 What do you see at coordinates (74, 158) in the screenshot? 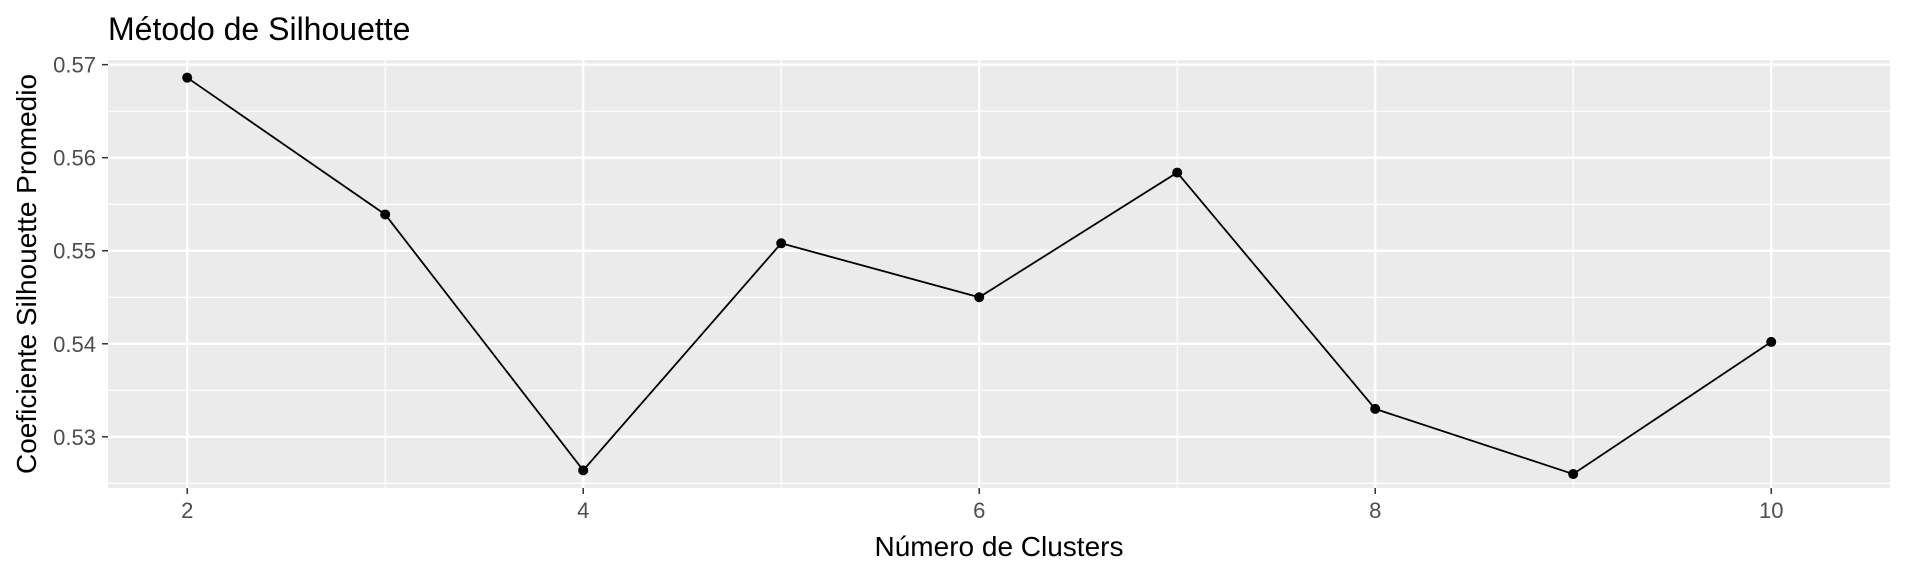
I see `y-tick-label: 0.56` at bounding box center [74, 158].